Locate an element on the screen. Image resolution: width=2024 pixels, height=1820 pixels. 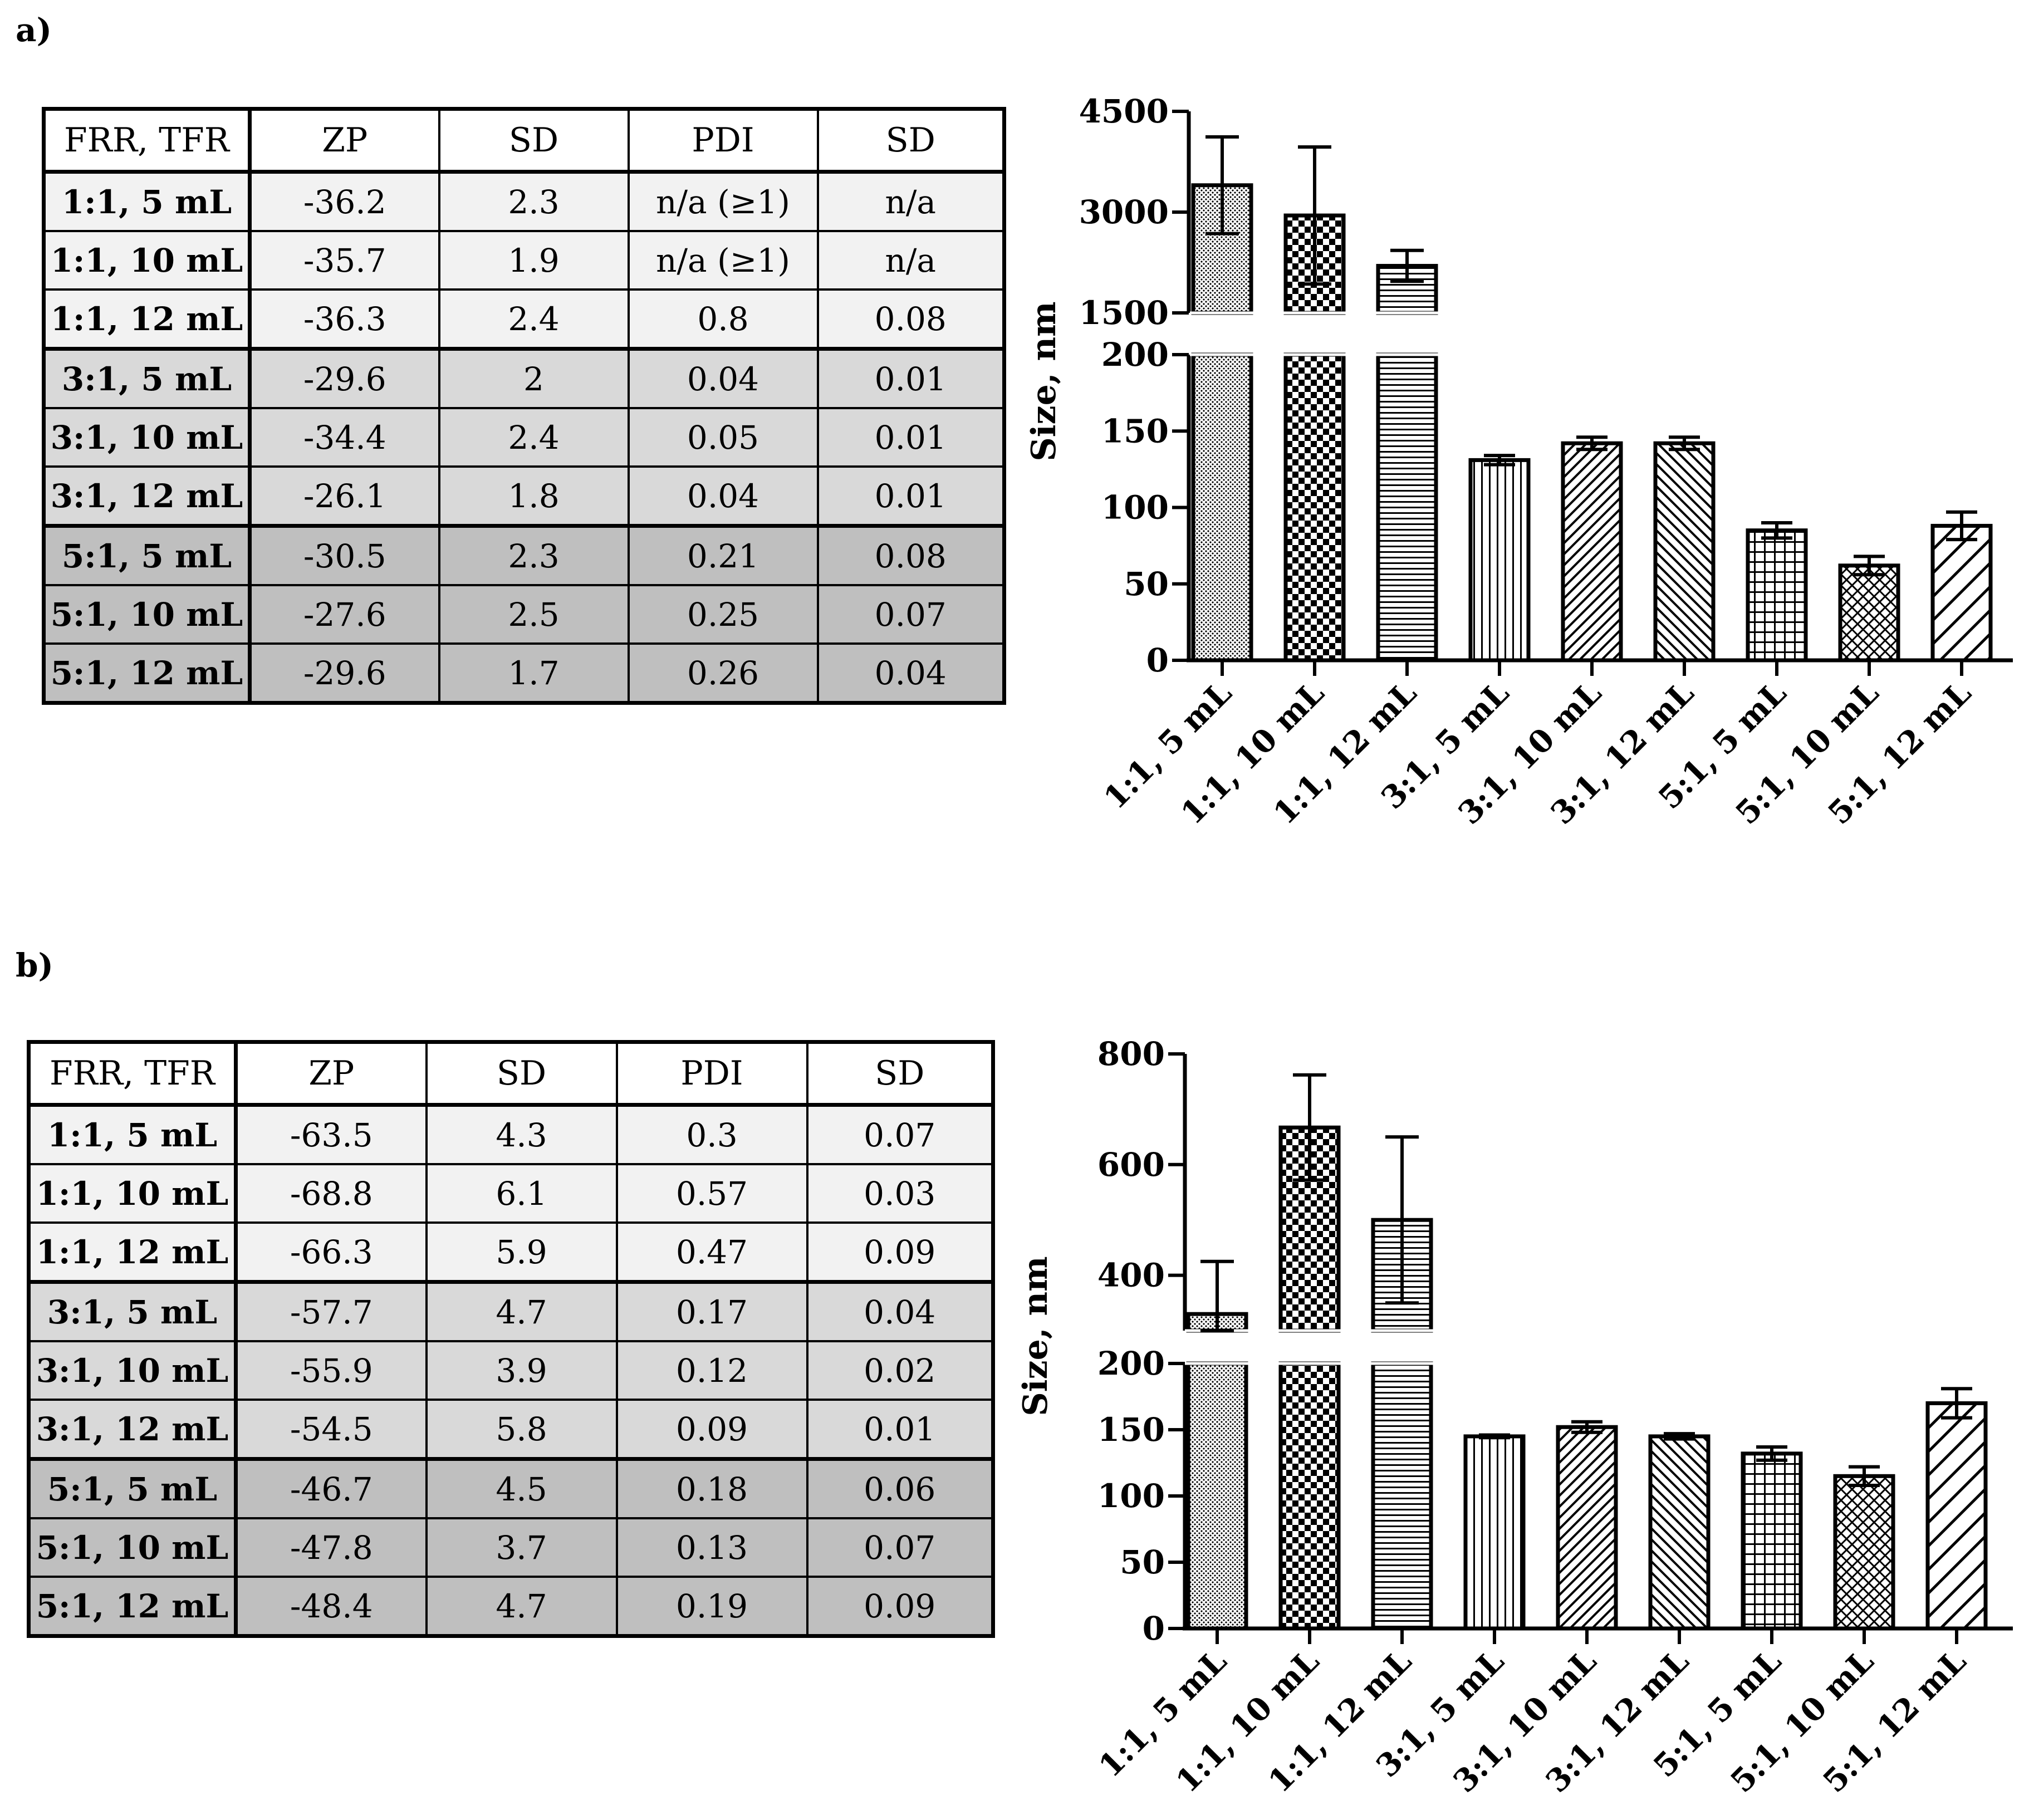
table-cell: 1.7 is located at coordinates (534, 673).